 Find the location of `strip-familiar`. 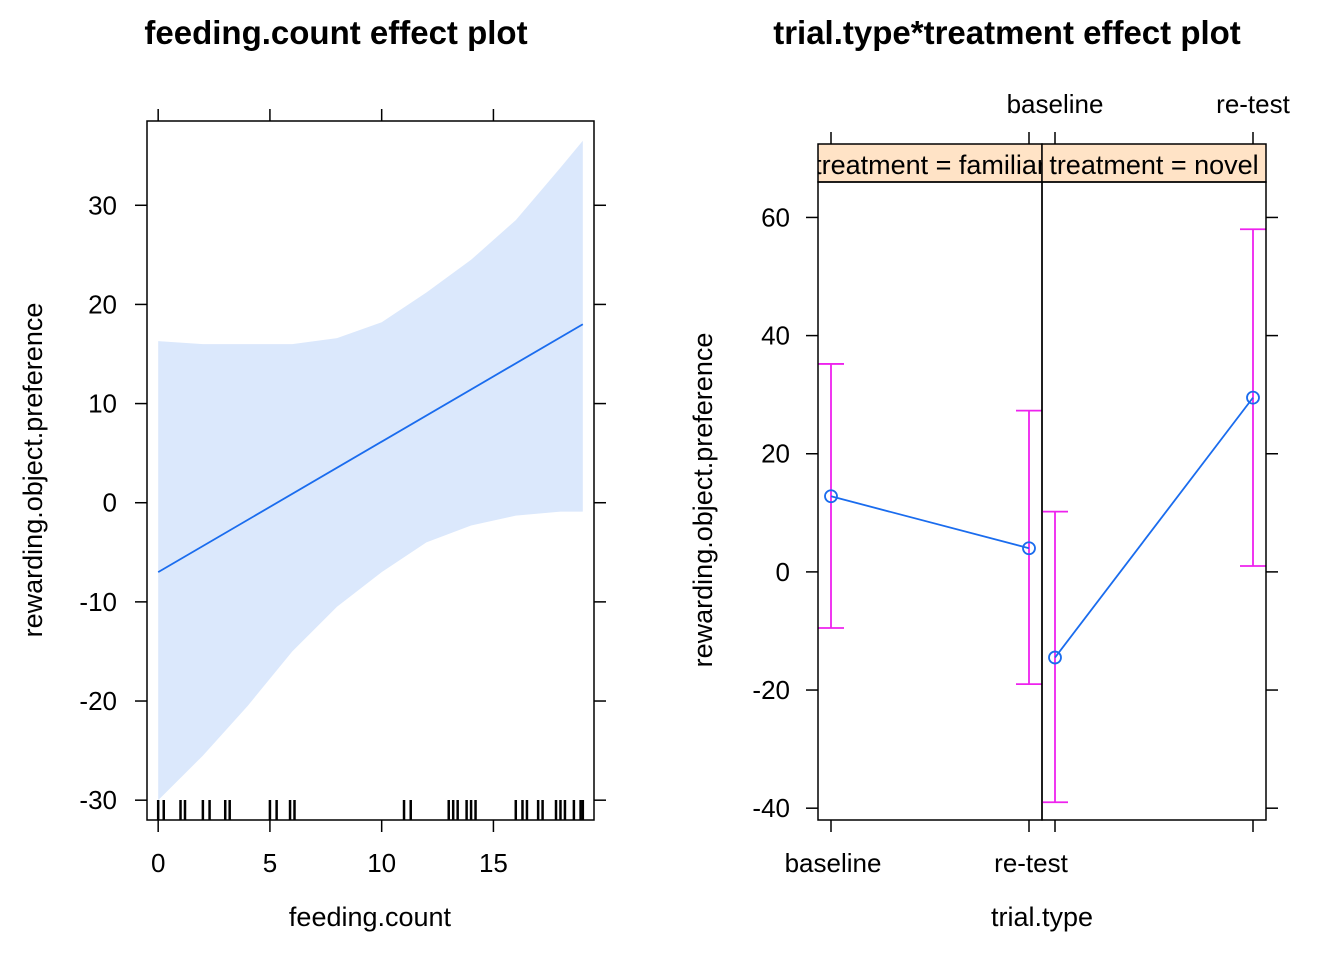

strip-familiar is located at coordinates (930, 163).